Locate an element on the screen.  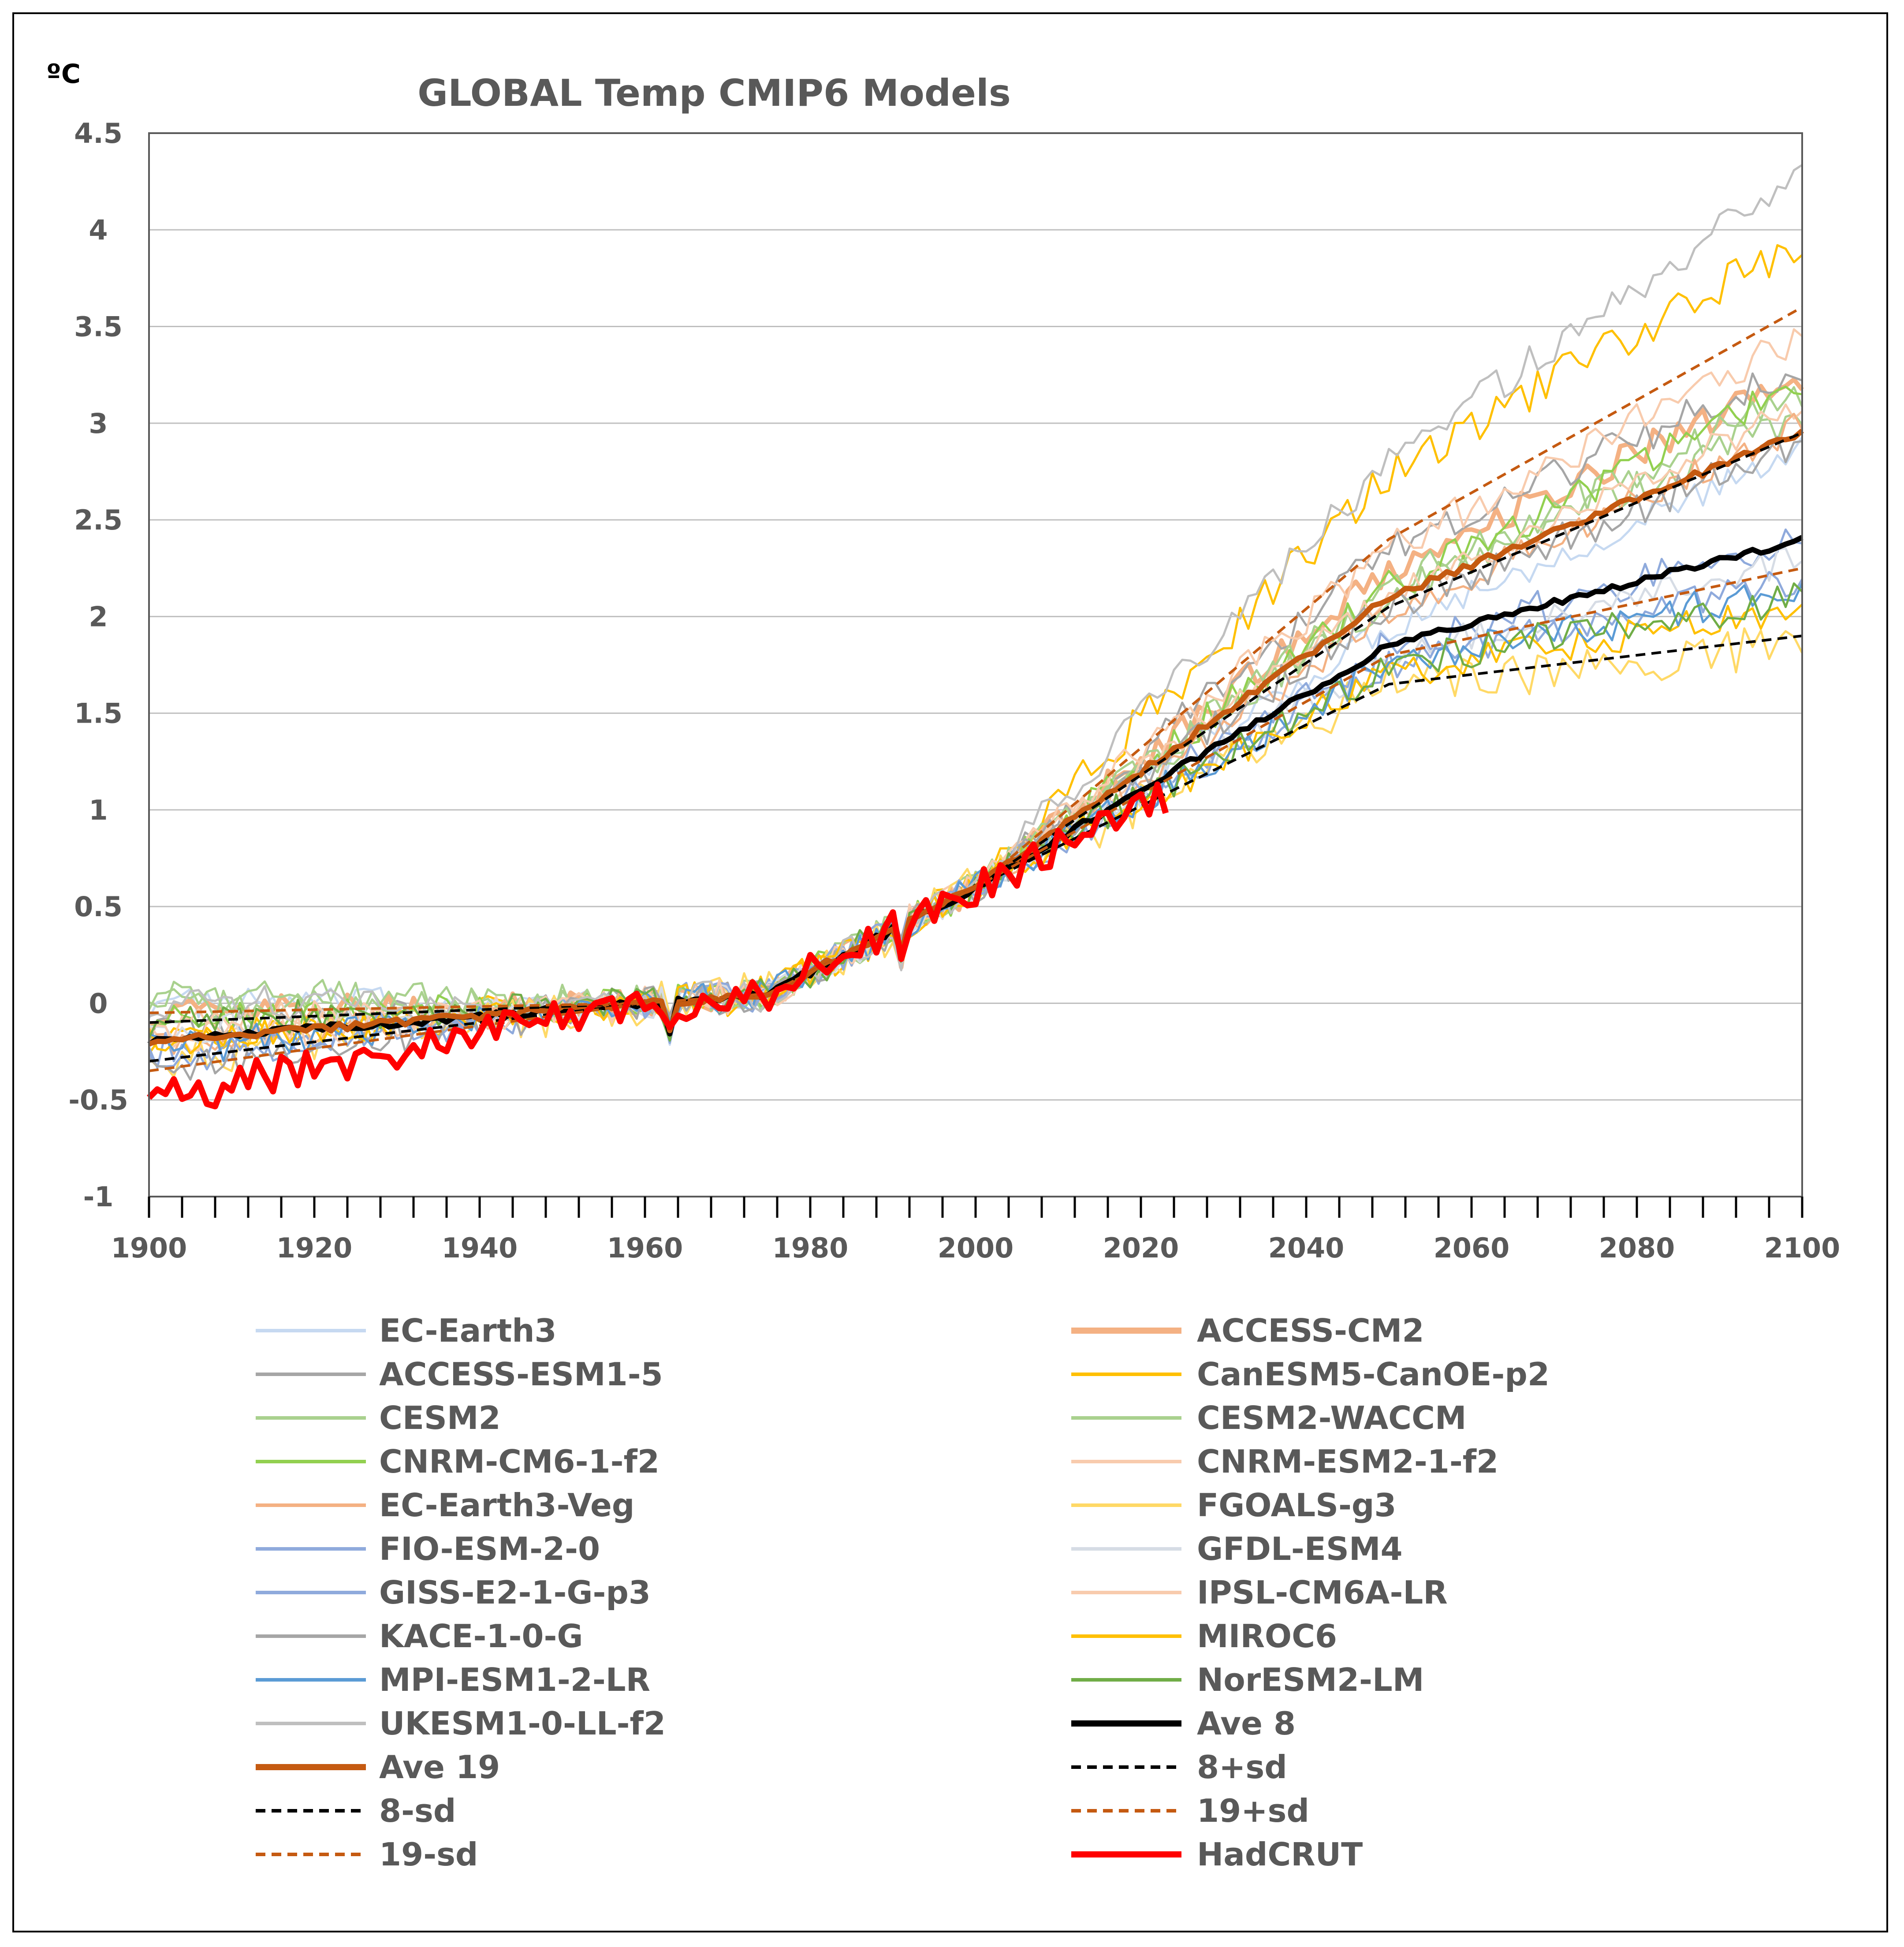
x-tick-label: 2020 is located at coordinates (1141, 1248).